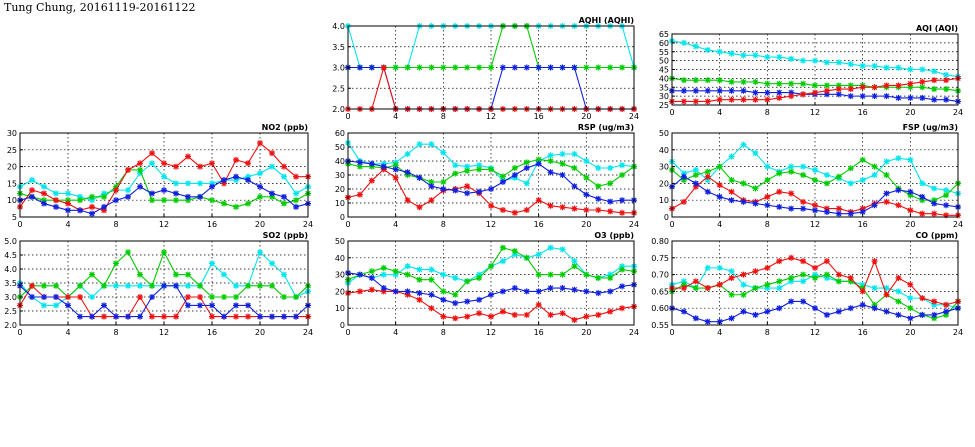 This screenshot has width=975, height=447. Describe the element at coordinates (664, 52) in the screenshot. I see `y-tick-label: 55` at that location.